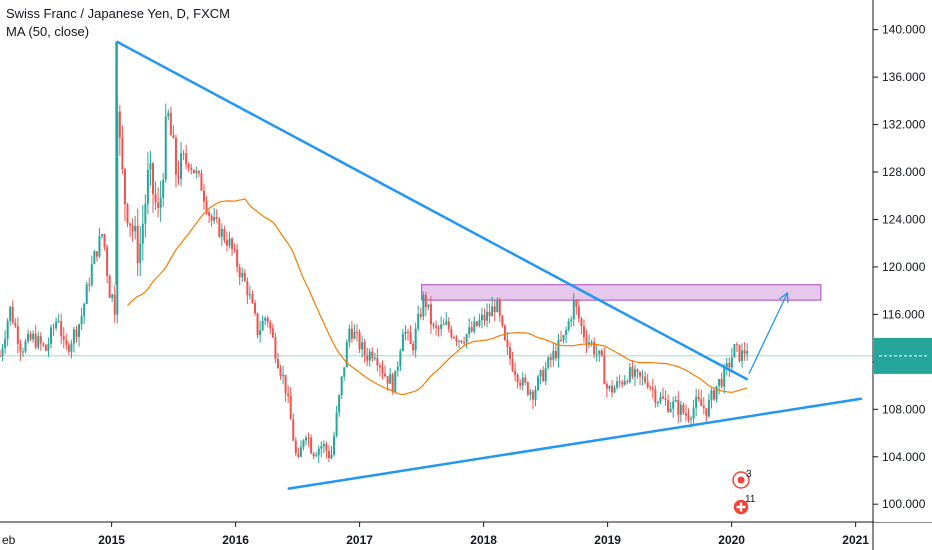  Describe the element at coordinates (48, 31) in the screenshot. I see `indicator-label: MA (50, close)` at that location.